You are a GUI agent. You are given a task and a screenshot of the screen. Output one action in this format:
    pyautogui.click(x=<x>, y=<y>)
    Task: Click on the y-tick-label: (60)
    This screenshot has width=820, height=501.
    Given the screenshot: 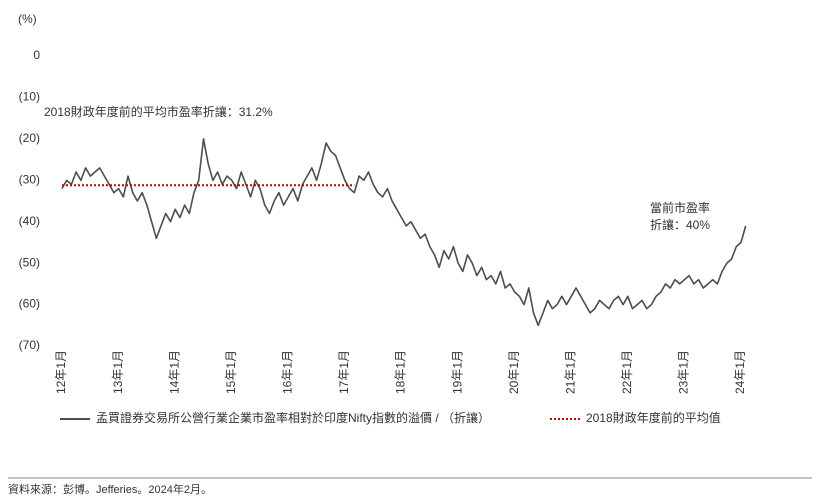 What is the action you would take?
    pyautogui.click(x=29, y=304)
    